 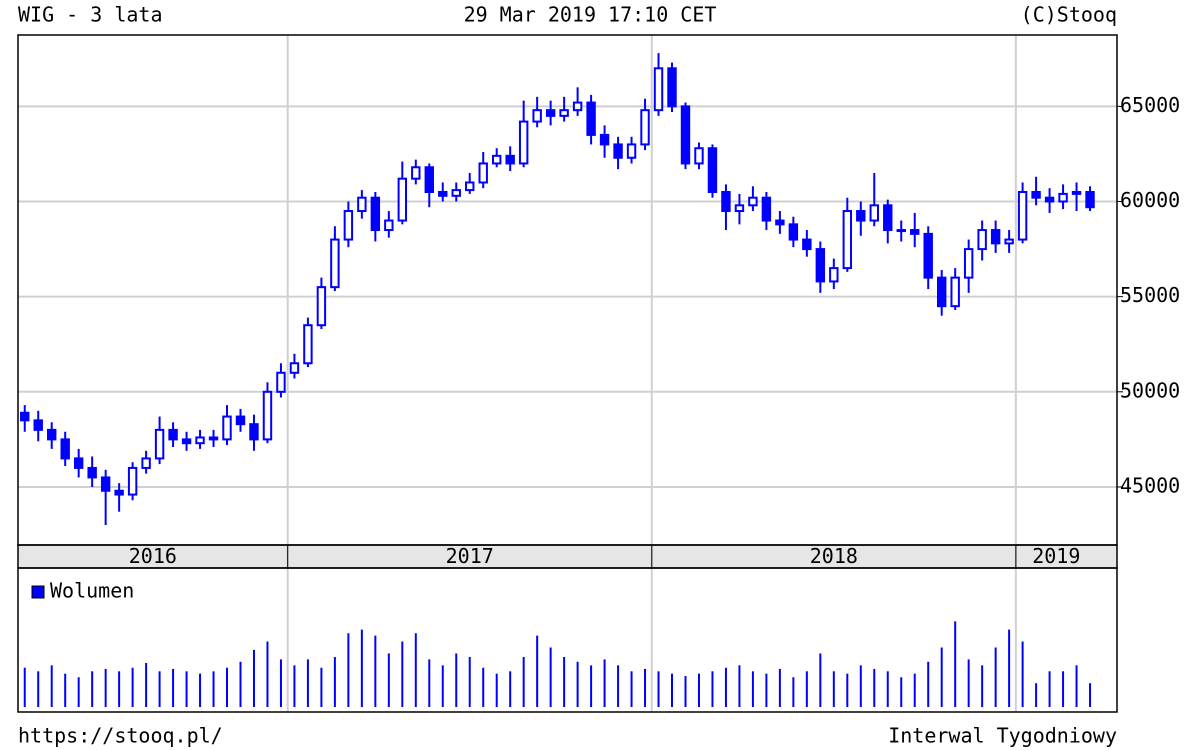 What do you see at coordinates (834, 556) in the screenshot?
I see `year-label: 2018` at bounding box center [834, 556].